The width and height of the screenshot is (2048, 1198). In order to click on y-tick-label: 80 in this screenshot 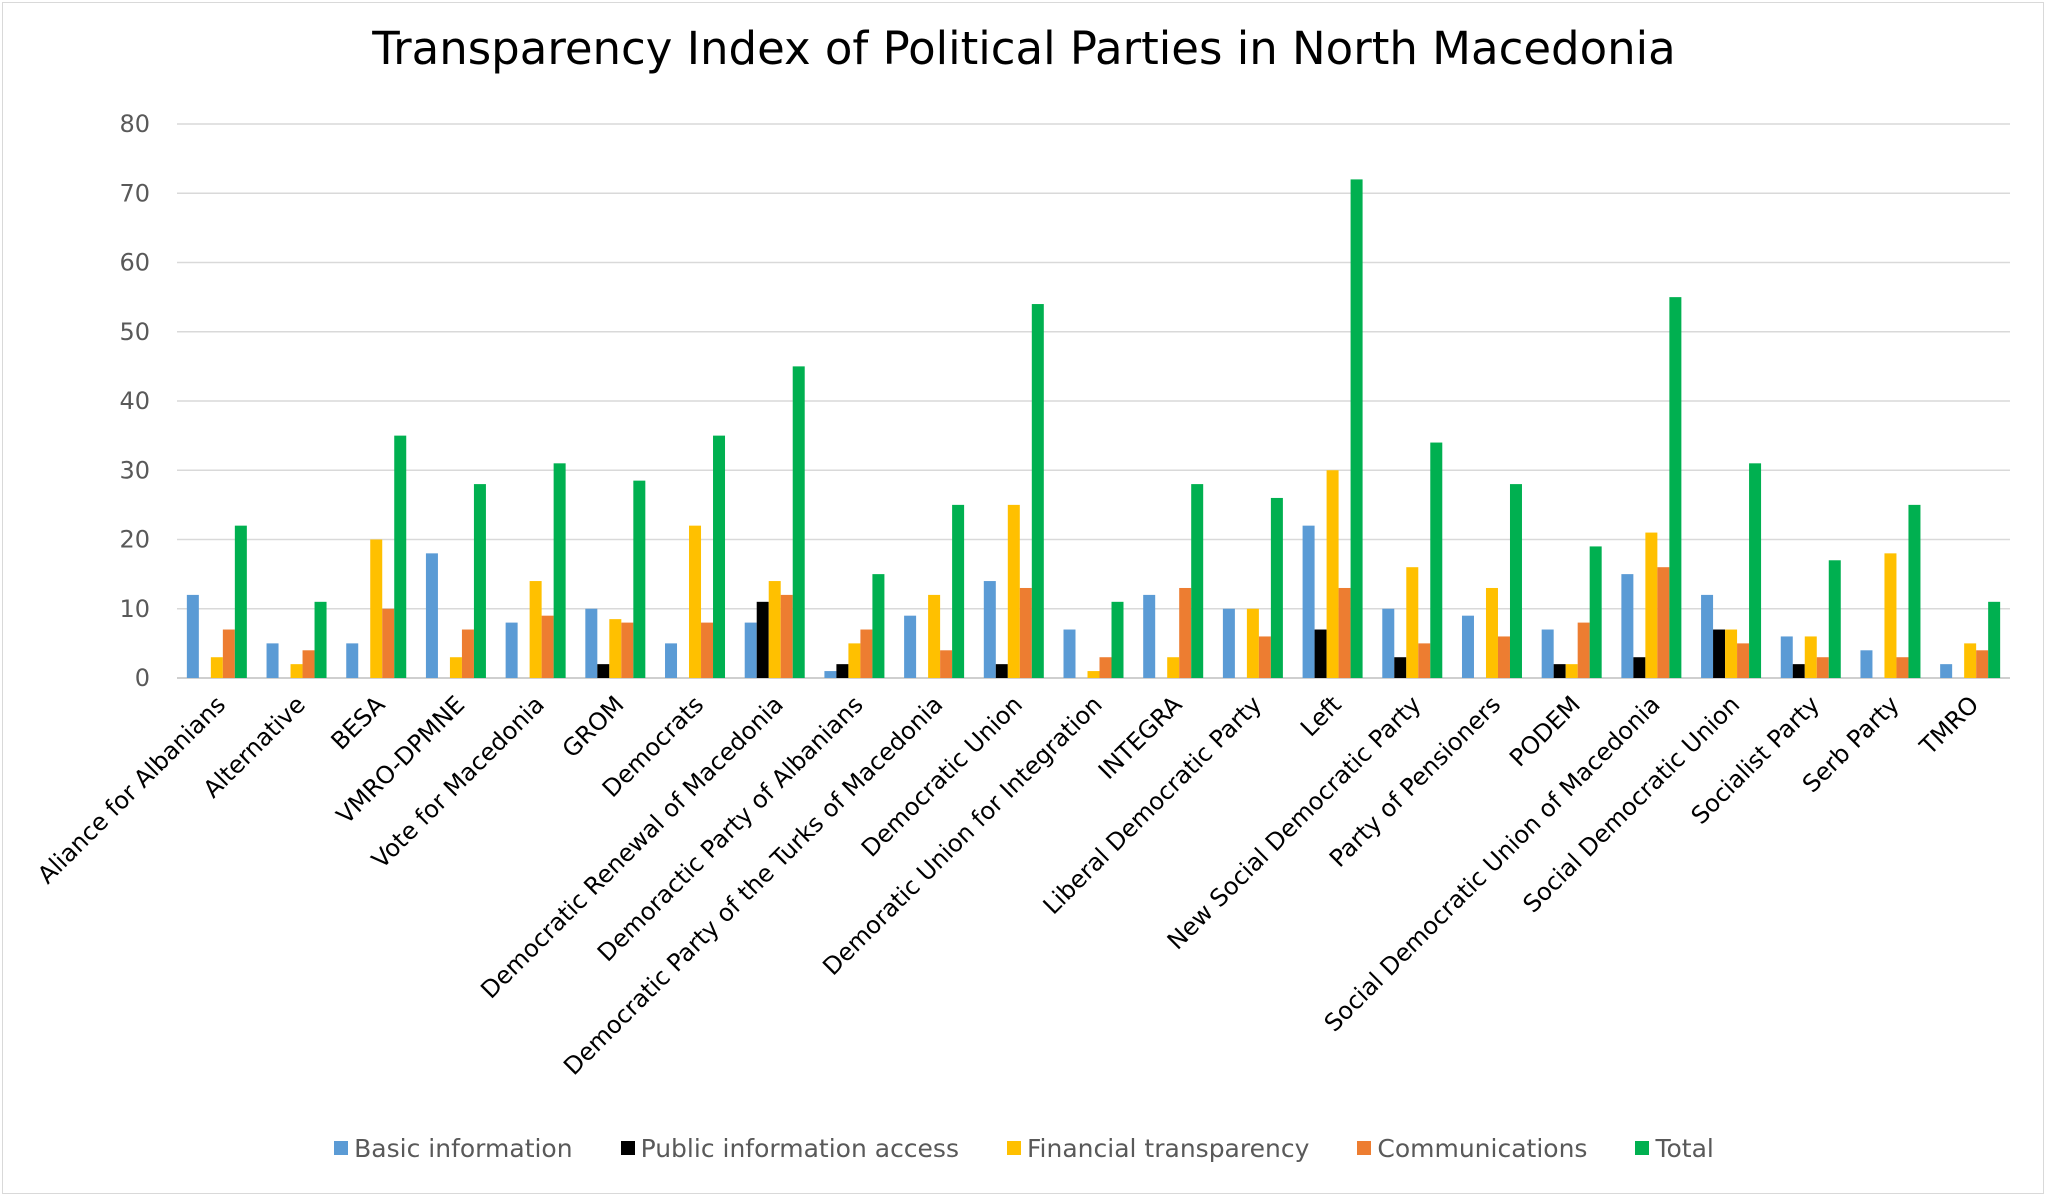, I will do `click(134, 124)`.